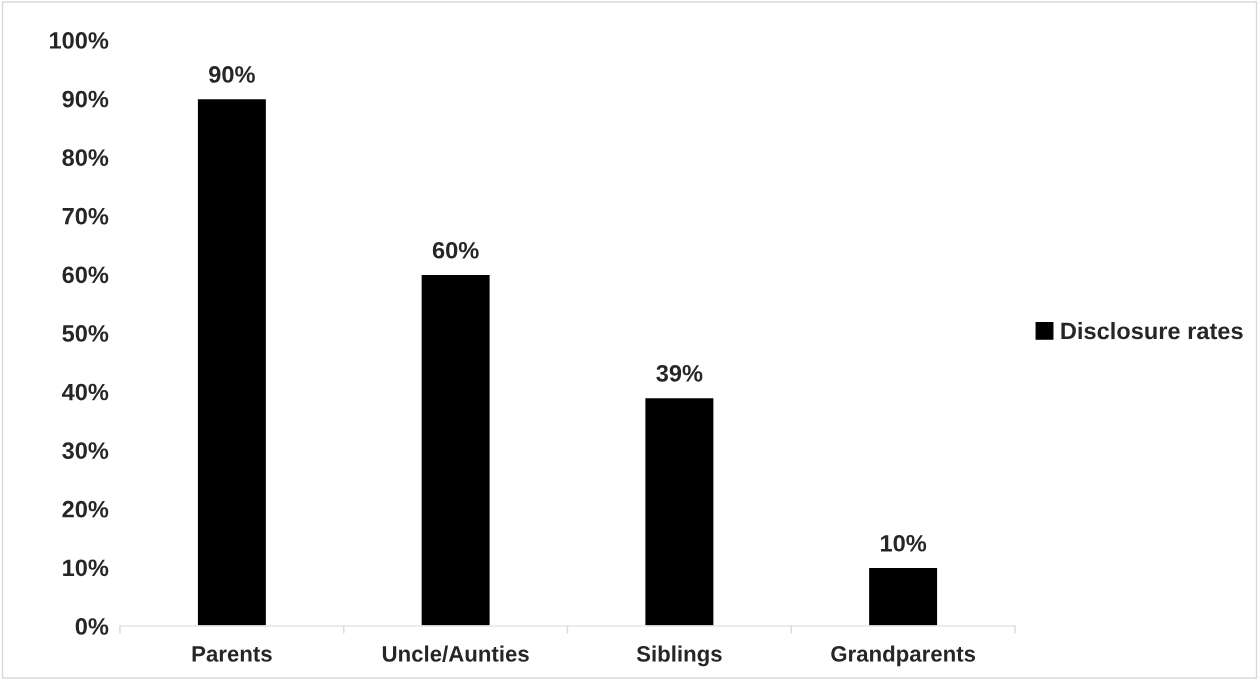  What do you see at coordinates (679, 656) in the screenshot?
I see `x-tick-label: Siblings` at bounding box center [679, 656].